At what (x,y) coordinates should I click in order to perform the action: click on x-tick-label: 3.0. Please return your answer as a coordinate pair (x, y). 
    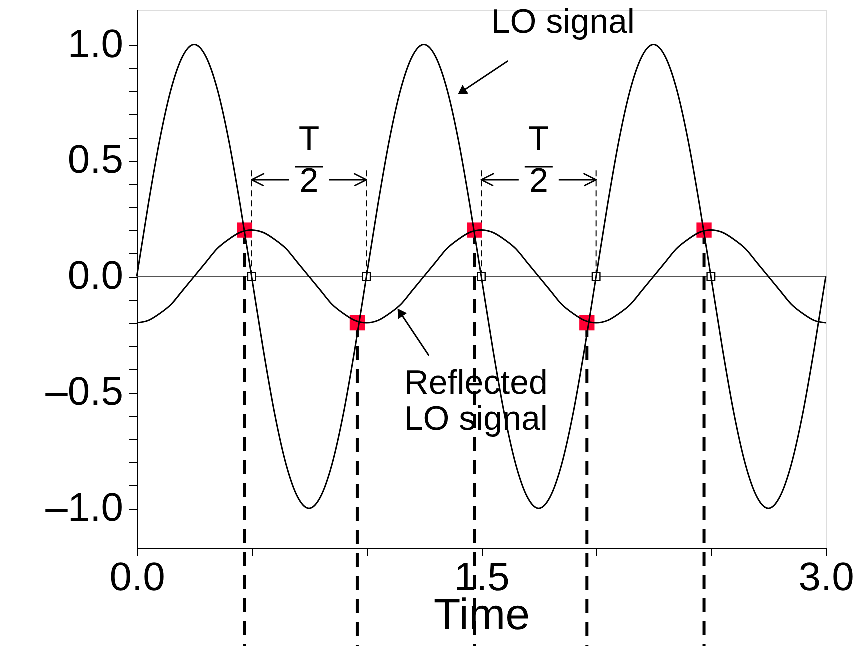
    Looking at the image, I should click on (826, 578).